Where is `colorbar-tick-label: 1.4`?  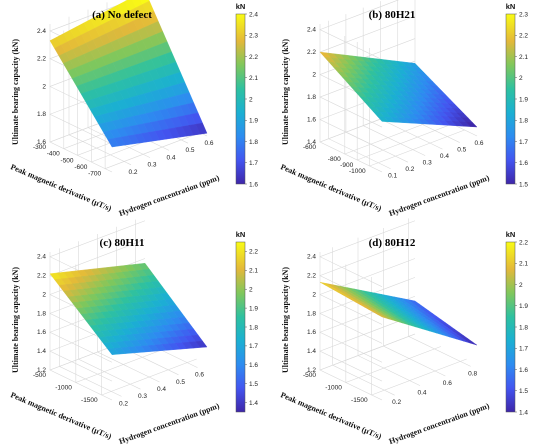 colorbar-tick-label: 1.4 is located at coordinates (253, 403).